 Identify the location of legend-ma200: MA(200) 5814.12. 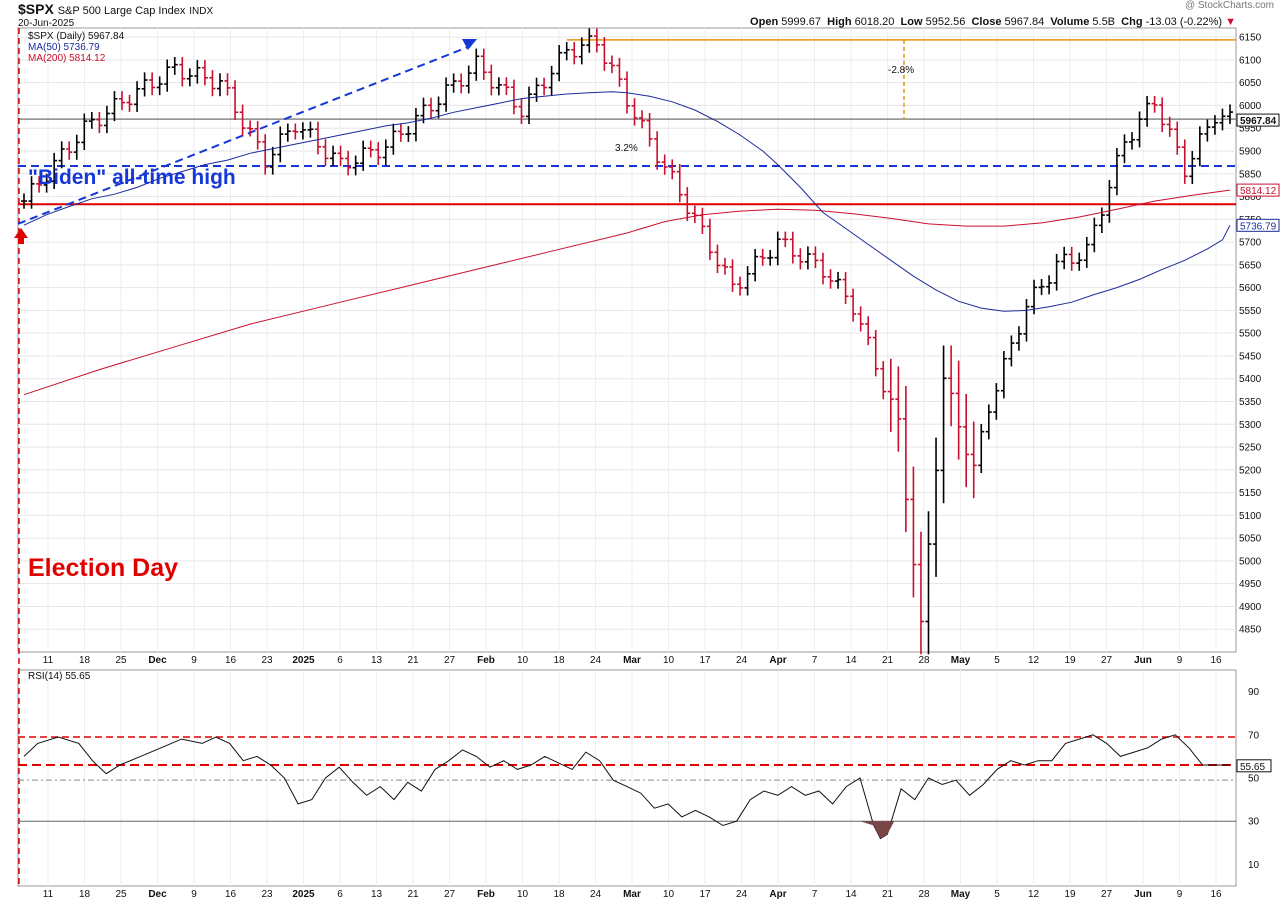
(67, 58).